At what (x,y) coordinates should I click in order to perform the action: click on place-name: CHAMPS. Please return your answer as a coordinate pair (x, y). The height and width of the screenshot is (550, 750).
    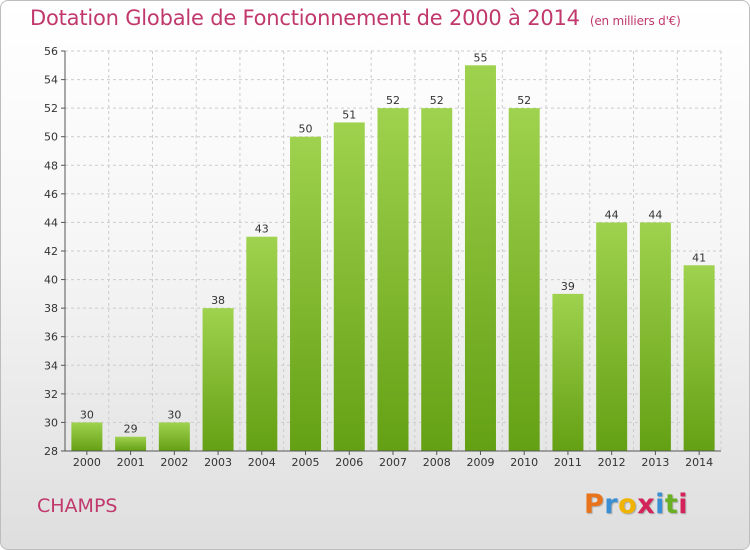
    Looking at the image, I should click on (77, 506).